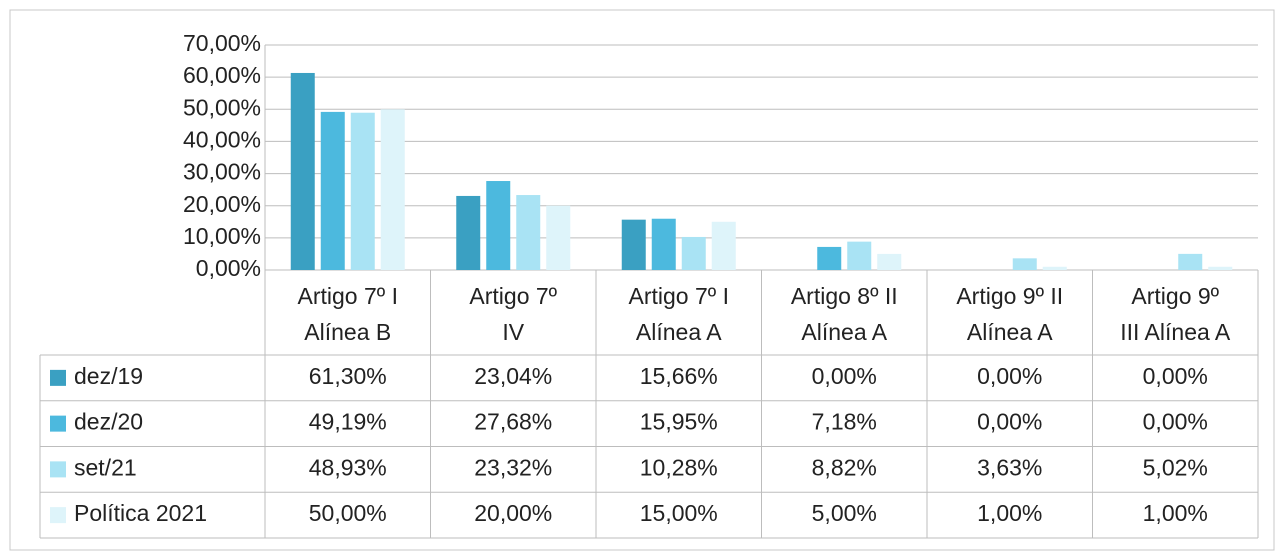 This screenshot has height=558, width=1284. What do you see at coordinates (513, 332) in the screenshot?
I see `category-label: IV` at bounding box center [513, 332].